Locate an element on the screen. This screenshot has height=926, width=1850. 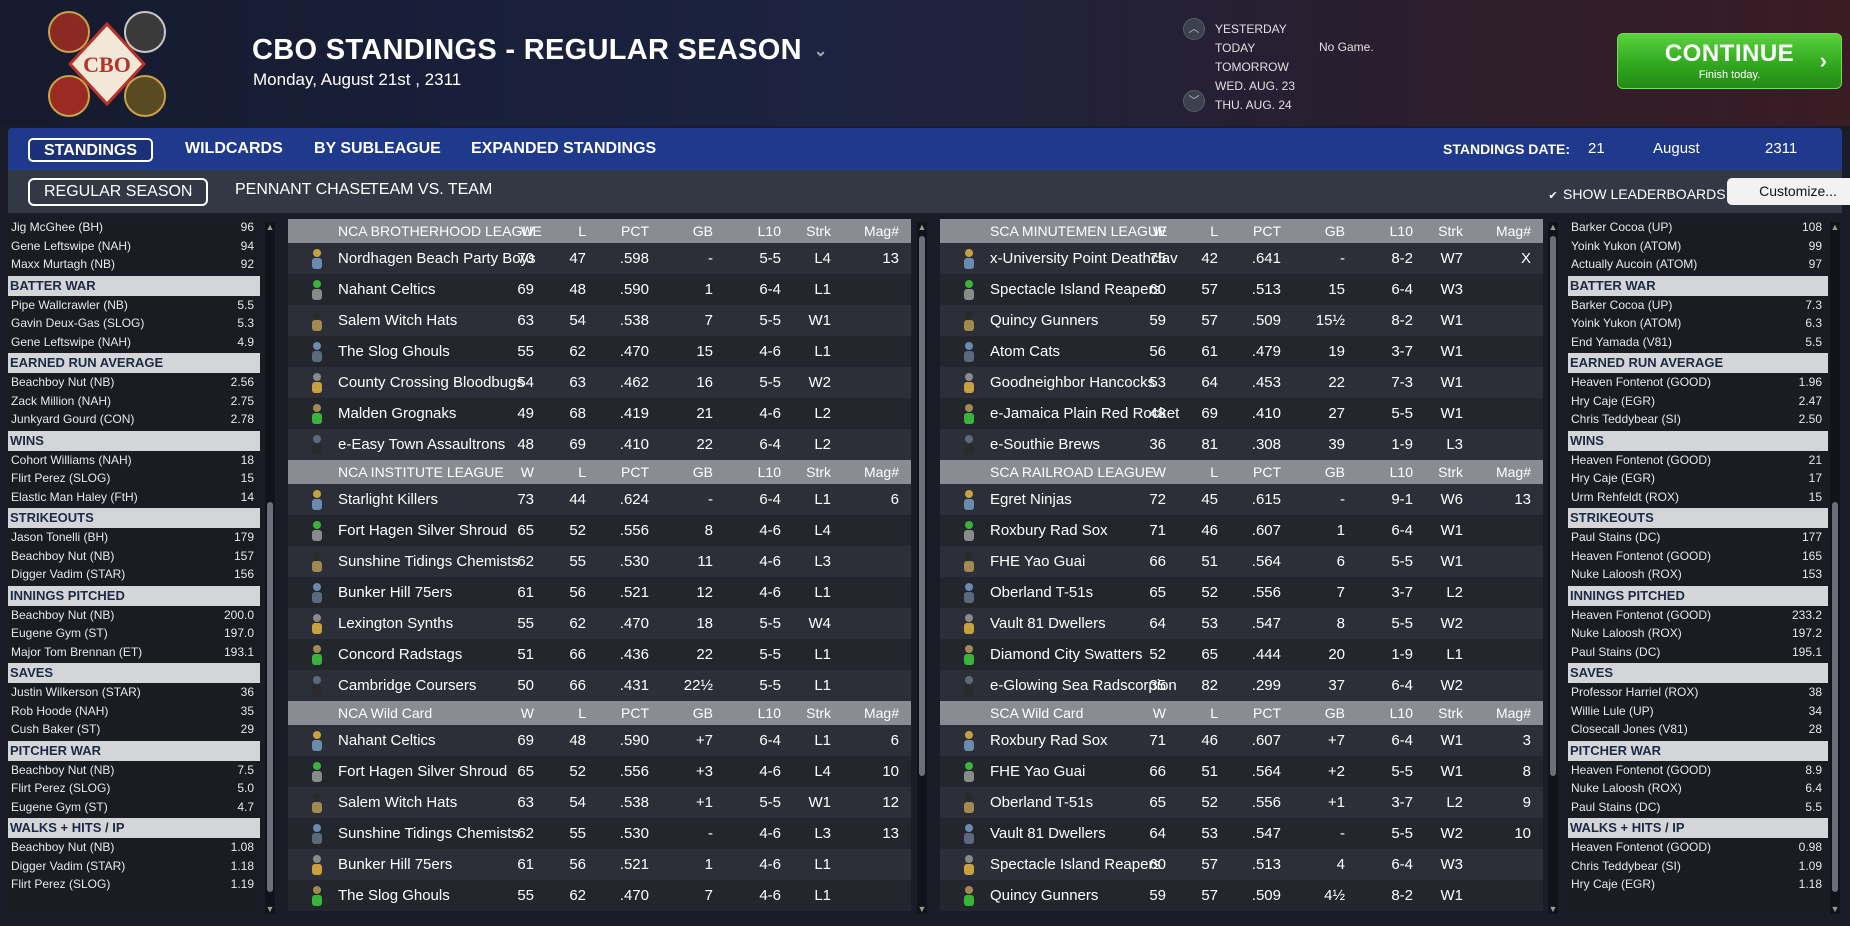
leader-row: Cohort Williams (NAH) 18 is located at coordinates (134, 460).